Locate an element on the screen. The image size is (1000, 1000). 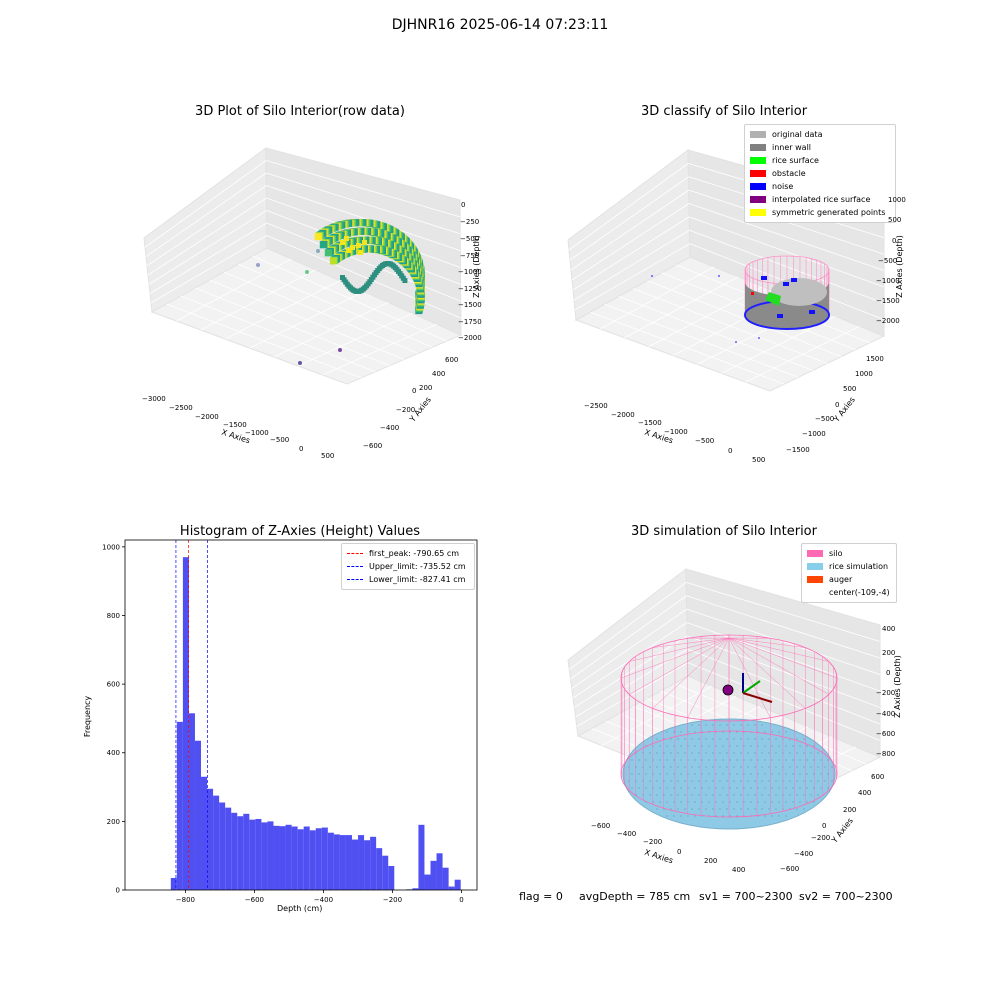
p1-z-tick: −1500 is located at coordinates (470, 305).